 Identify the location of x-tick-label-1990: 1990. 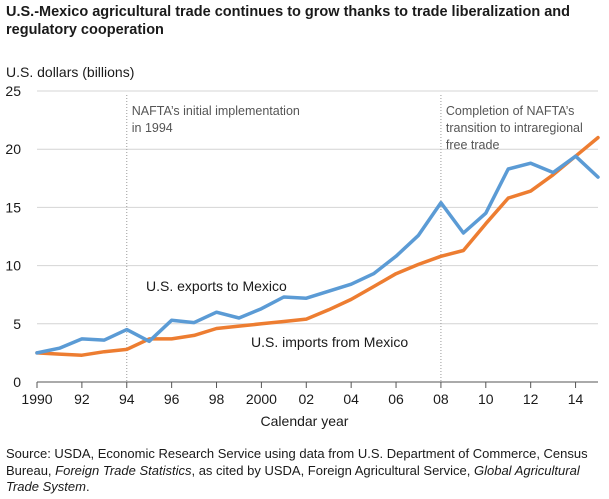
(36, 399).